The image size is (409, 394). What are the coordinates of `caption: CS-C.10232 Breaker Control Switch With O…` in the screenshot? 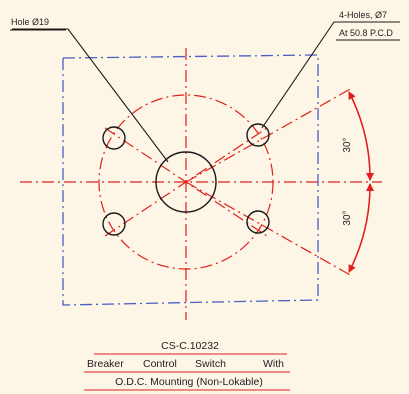 It's located at (187, 365).